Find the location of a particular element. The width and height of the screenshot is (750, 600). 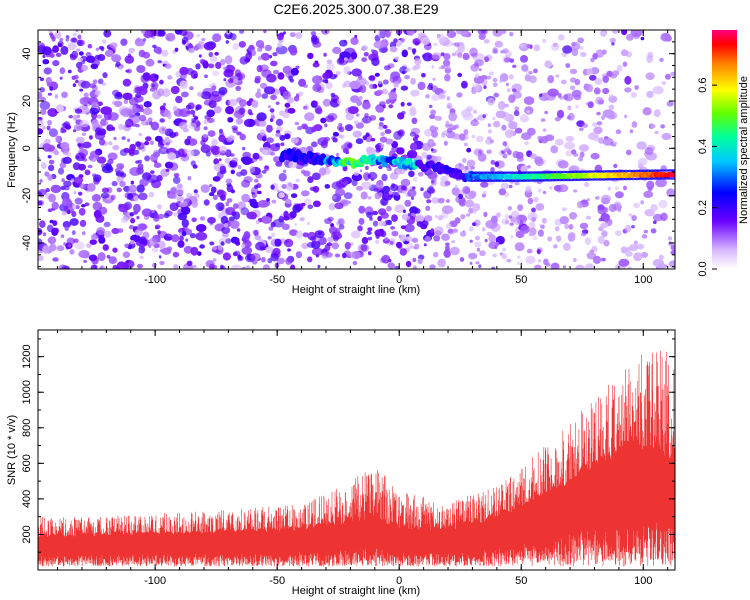

snr-y-tick-label: 1200 is located at coordinates (27, 356).